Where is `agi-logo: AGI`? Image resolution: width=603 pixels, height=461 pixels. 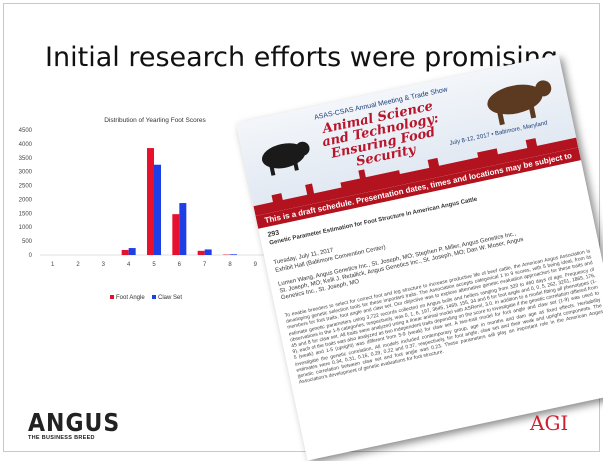 agi-logo: AGI is located at coordinates (549, 423).